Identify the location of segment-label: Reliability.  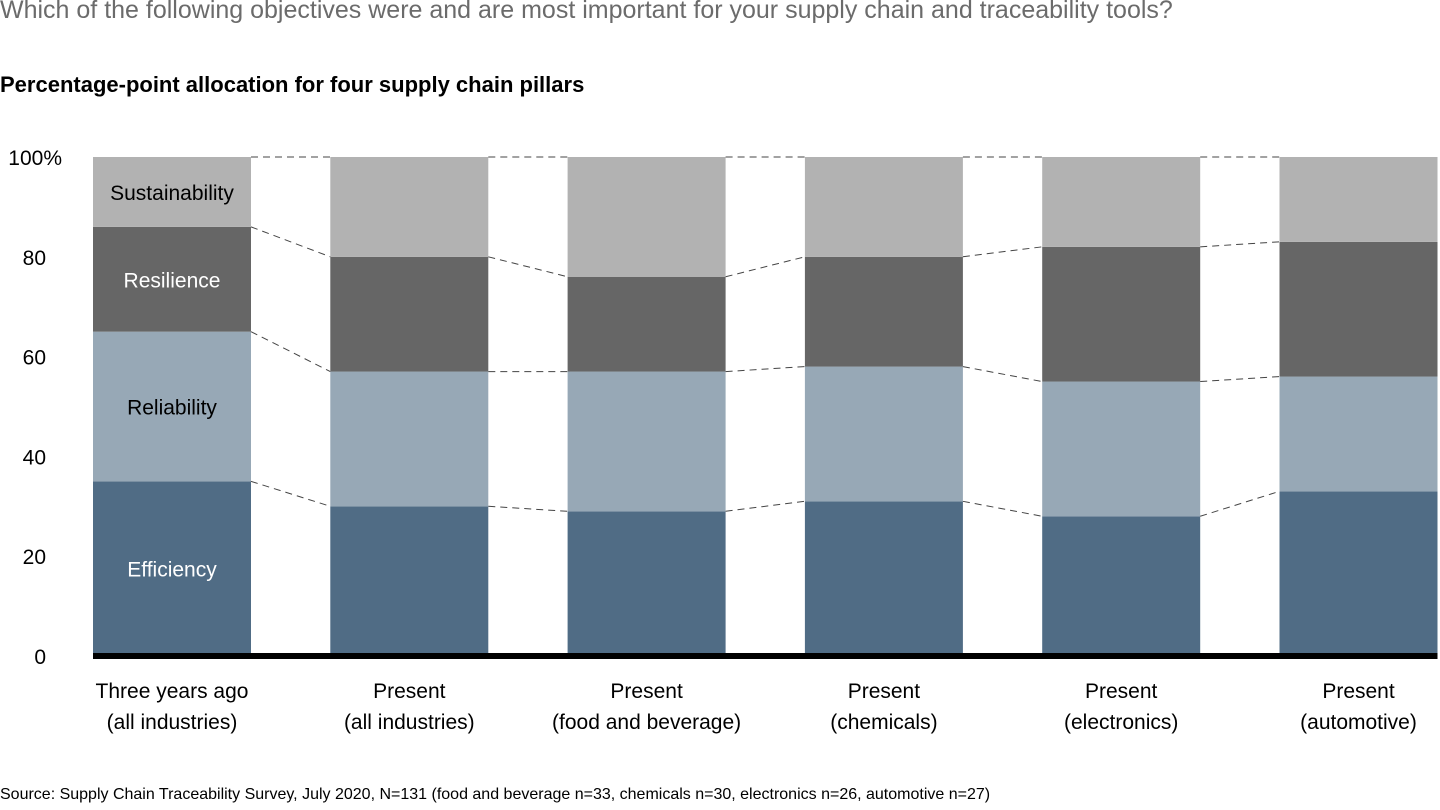
(172, 408).